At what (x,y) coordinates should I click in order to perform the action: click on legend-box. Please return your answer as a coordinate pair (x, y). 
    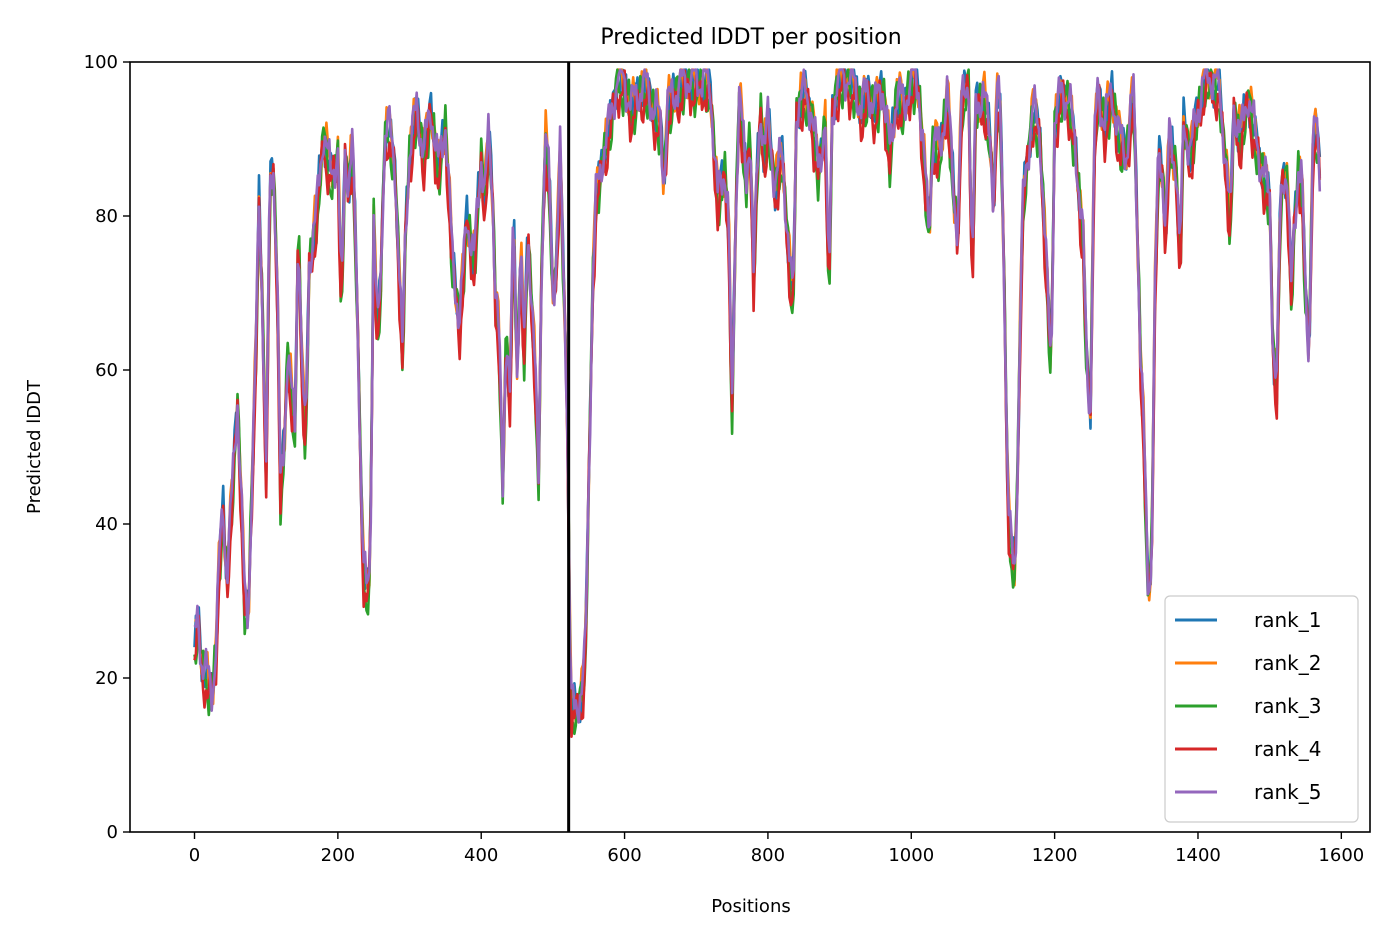
    Looking at the image, I should click on (1261, 709).